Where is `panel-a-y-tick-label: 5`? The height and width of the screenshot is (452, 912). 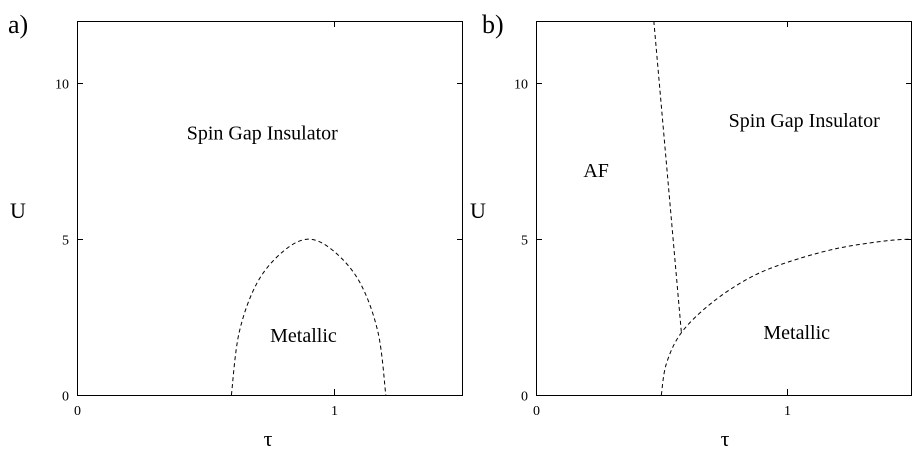
panel-a-y-tick-label: 5 is located at coordinates (65, 241).